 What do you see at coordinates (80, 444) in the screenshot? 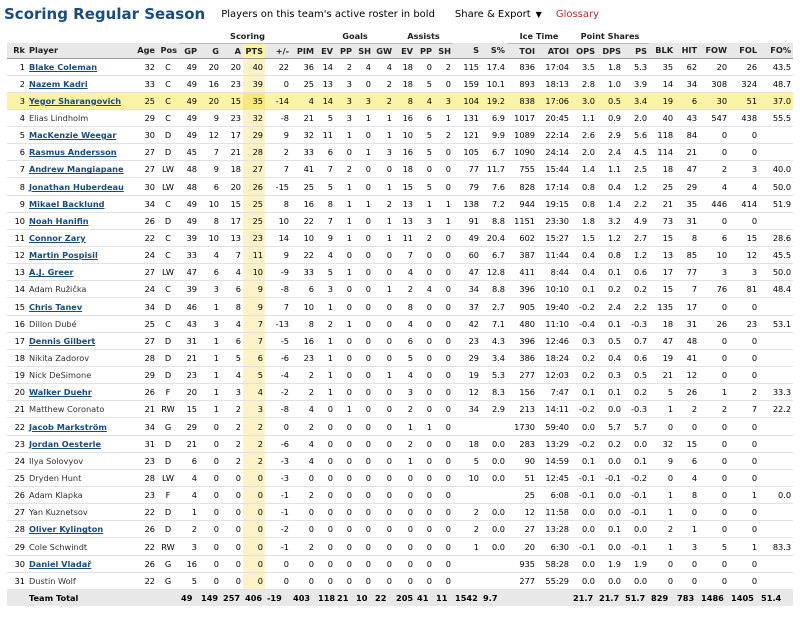
I see `player-link: Jordan Oesterle` at bounding box center [80, 444].